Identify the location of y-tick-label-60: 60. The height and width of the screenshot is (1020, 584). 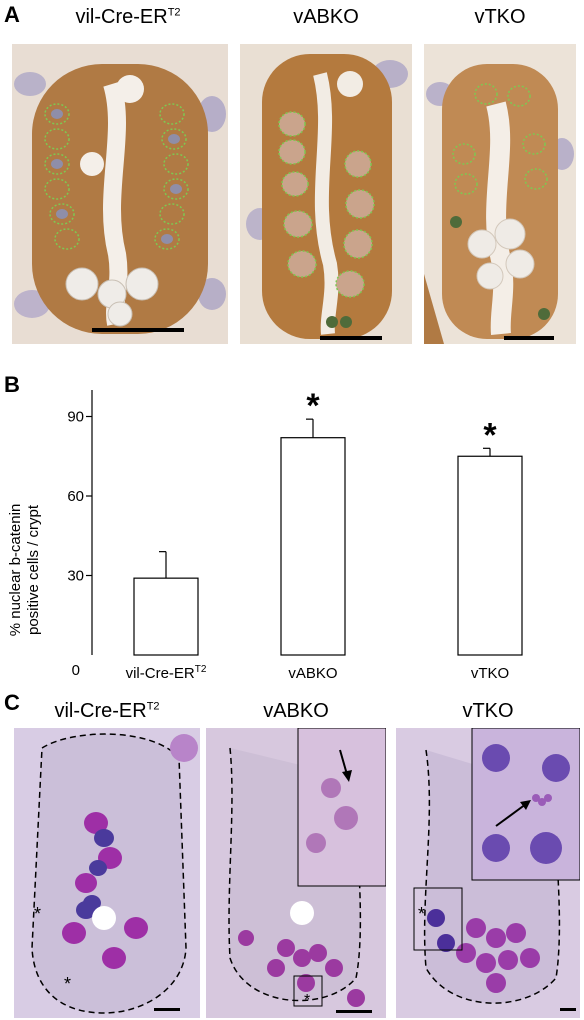
(75, 496).